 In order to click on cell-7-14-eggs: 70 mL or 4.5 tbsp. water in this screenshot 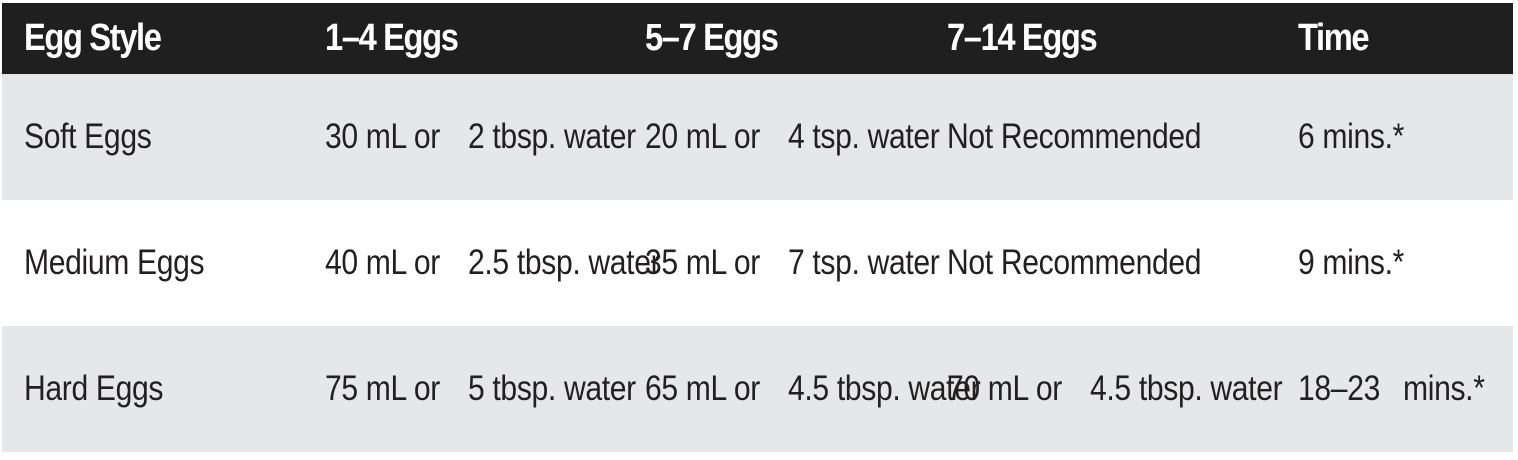, I will do `click(1115, 388)`.